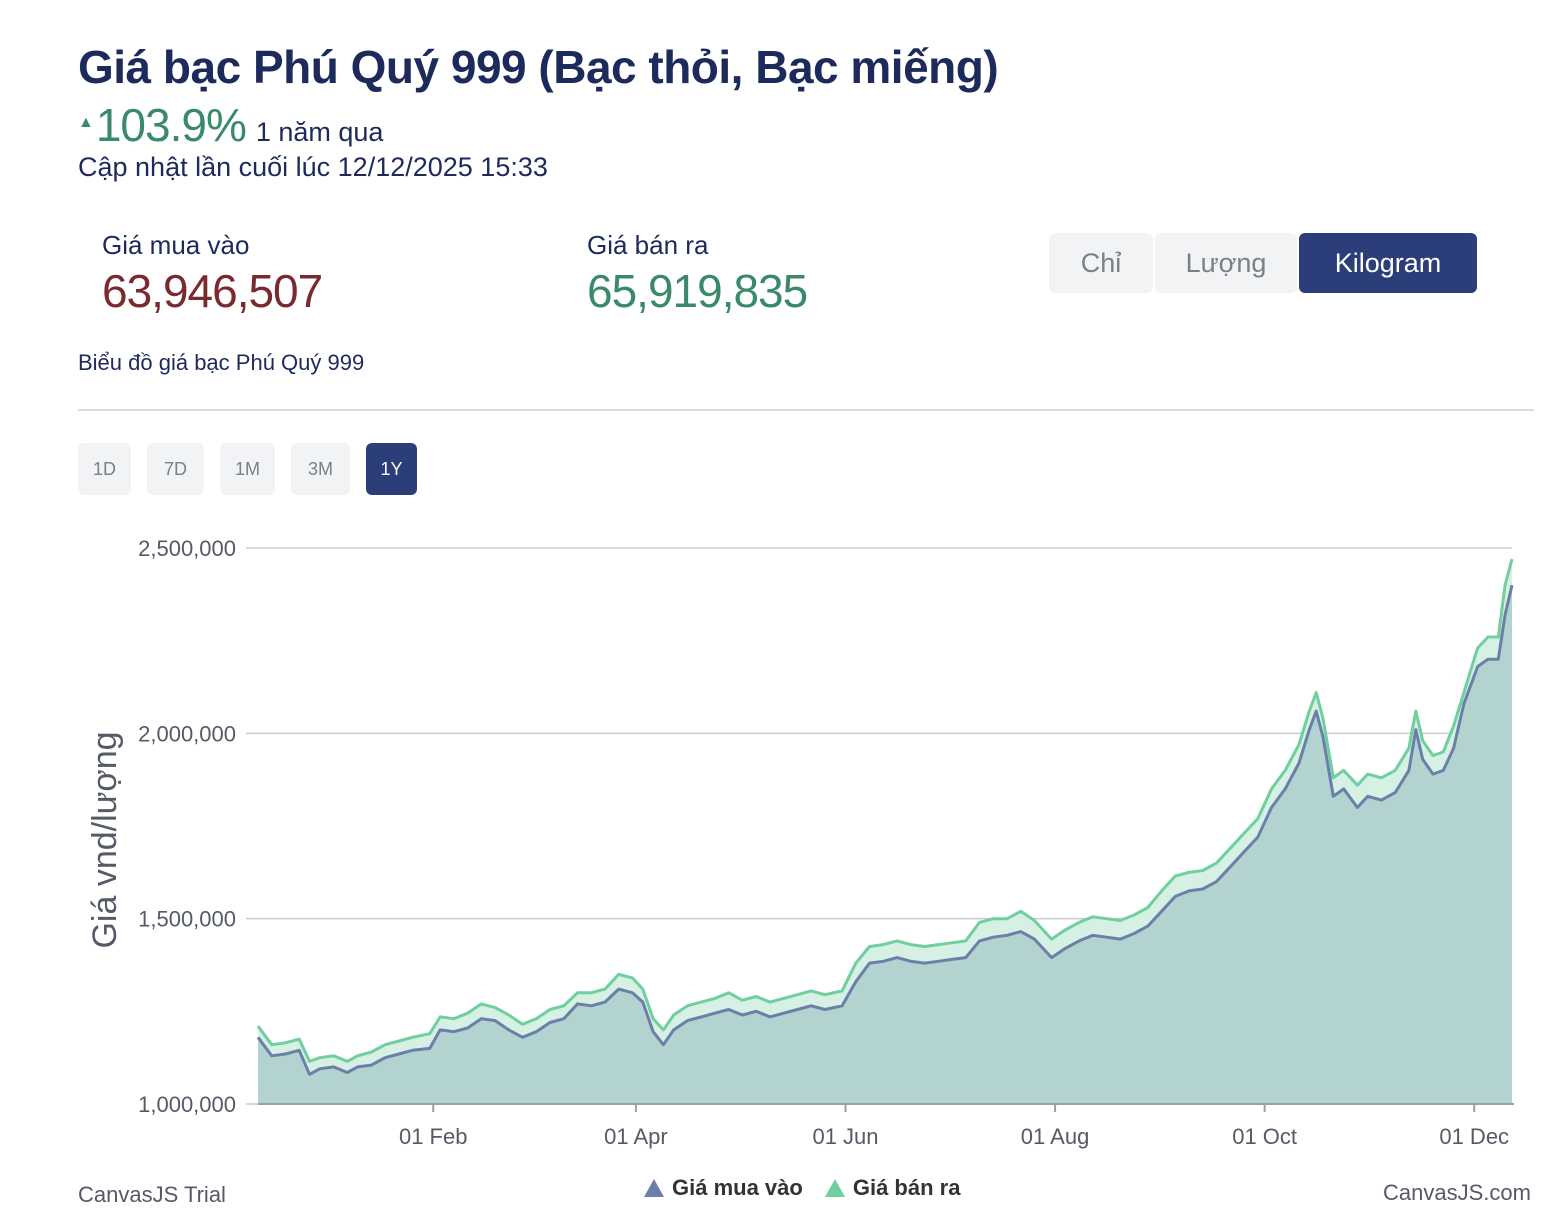  What do you see at coordinates (187, 548) in the screenshot?
I see `y-tick-label: 2,500,000` at bounding box center [187, 548].